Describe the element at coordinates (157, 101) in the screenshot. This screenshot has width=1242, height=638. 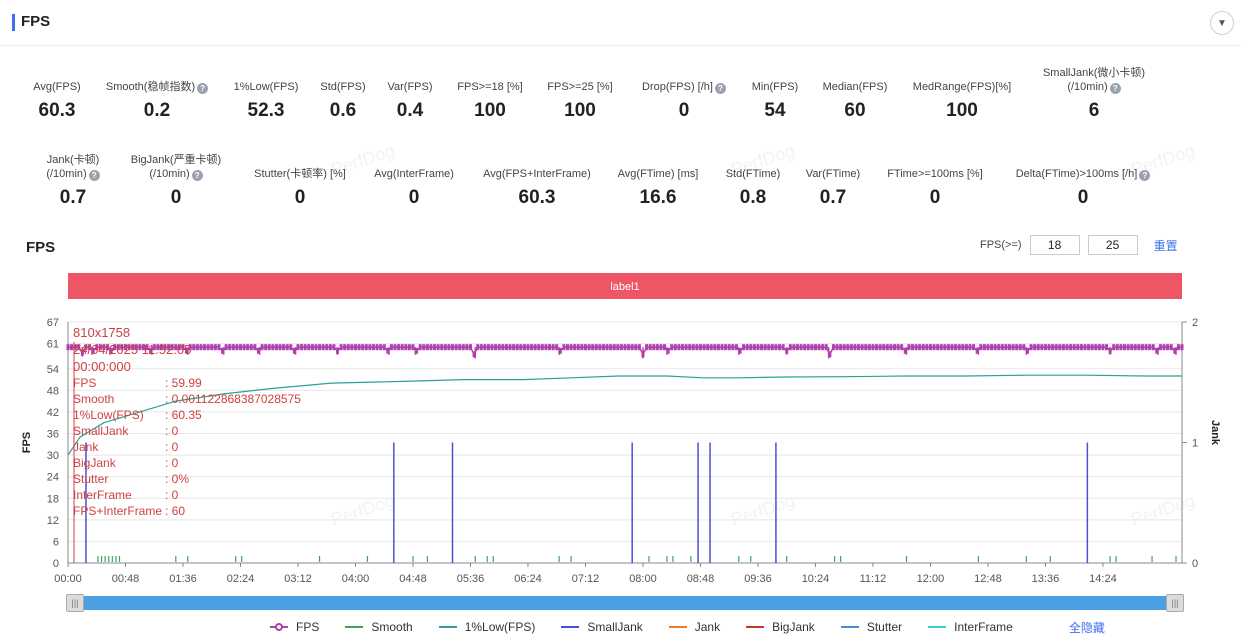
I see `metric-card: Smooth(稳帧指数)? 0.2` at that location.